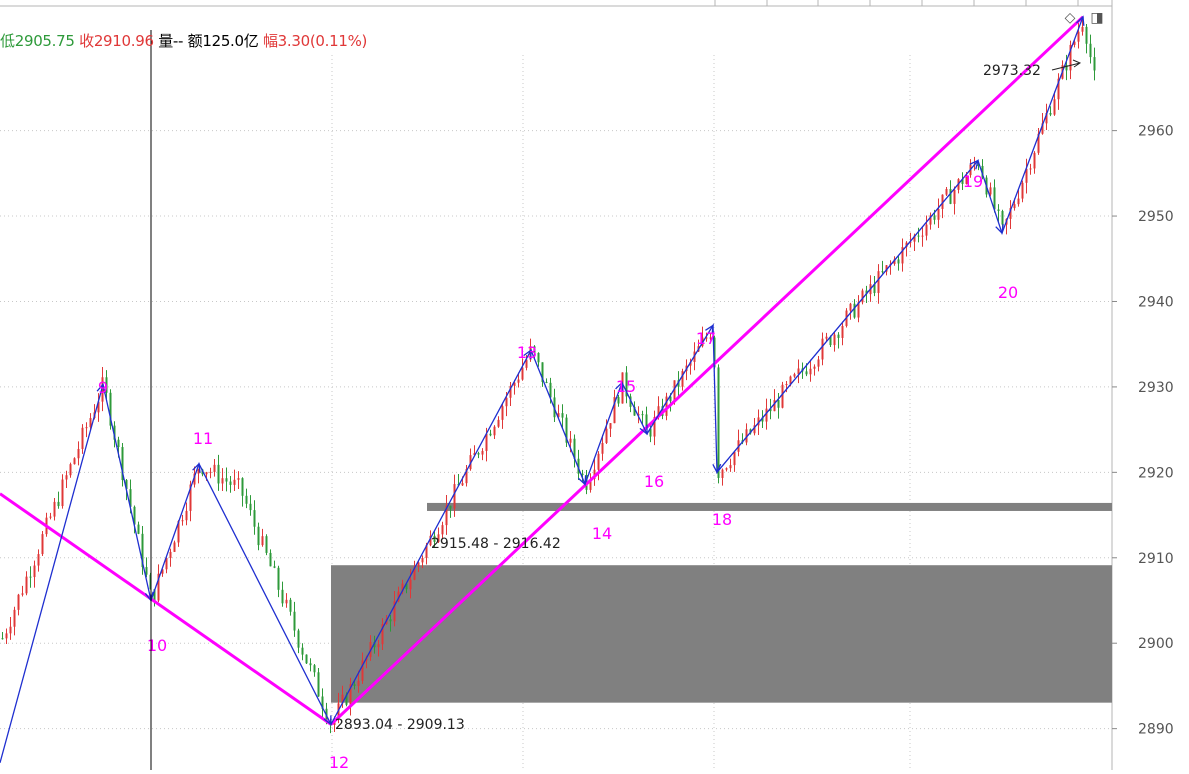 The width and height of the screenshot is (1189, 774). Describe the element at coordinates (602, 533) in the screenshot. I see `wave-label: 14` at that location.